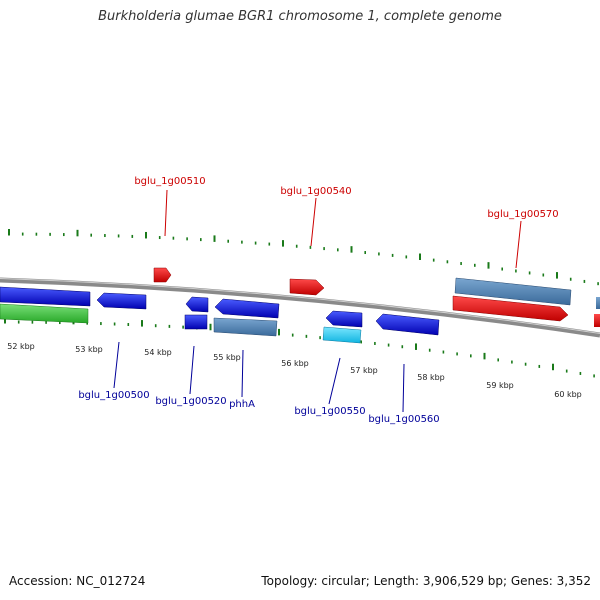 The width and height of the screenshot is (600, 600). Describe the element at coordinates (342, 335) in the screenshot. I see `gene-cyan-rna` at that location.